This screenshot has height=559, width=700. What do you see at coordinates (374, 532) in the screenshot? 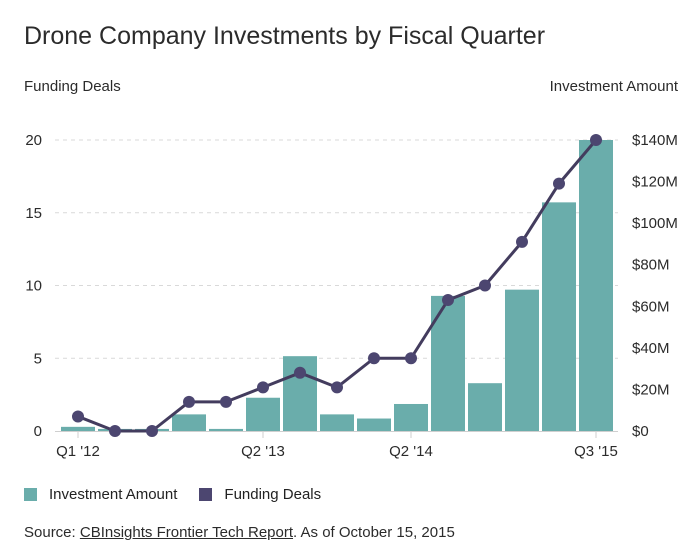
I see `source-suffix: . As of October 15, 2015` at bounding box center [374, 532].